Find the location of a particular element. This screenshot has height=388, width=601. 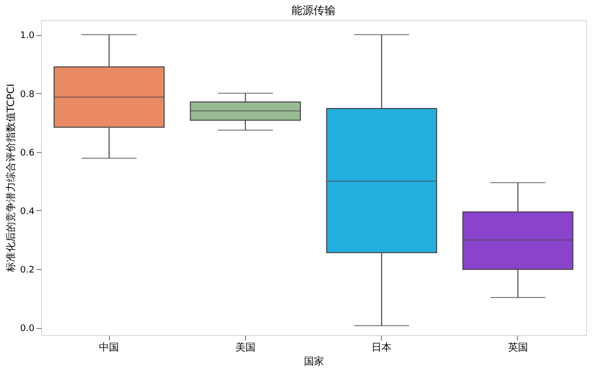

y-tick-label: 0.2 is located at coordinates (27, 271).